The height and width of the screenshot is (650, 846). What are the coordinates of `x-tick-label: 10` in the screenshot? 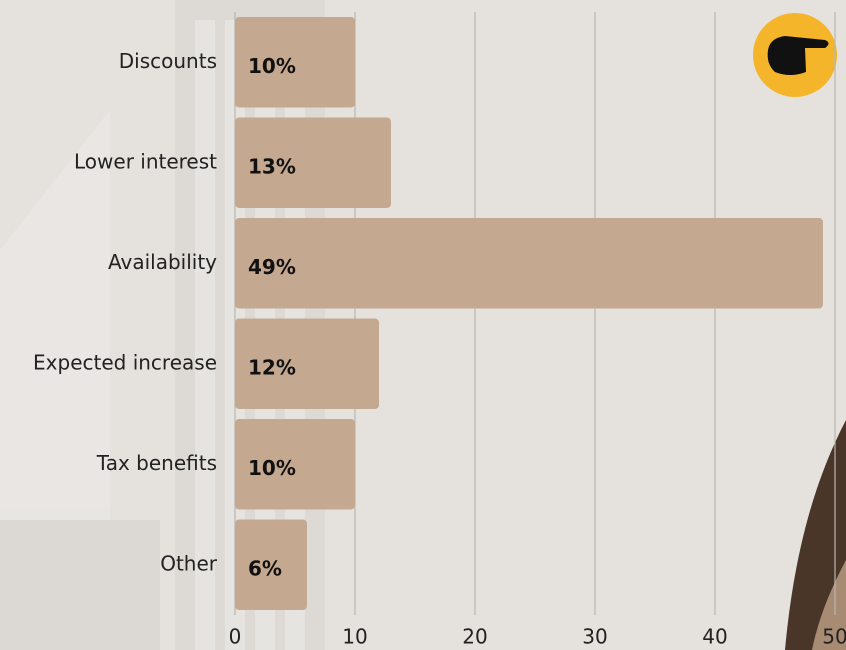 It's located at (354, 637).